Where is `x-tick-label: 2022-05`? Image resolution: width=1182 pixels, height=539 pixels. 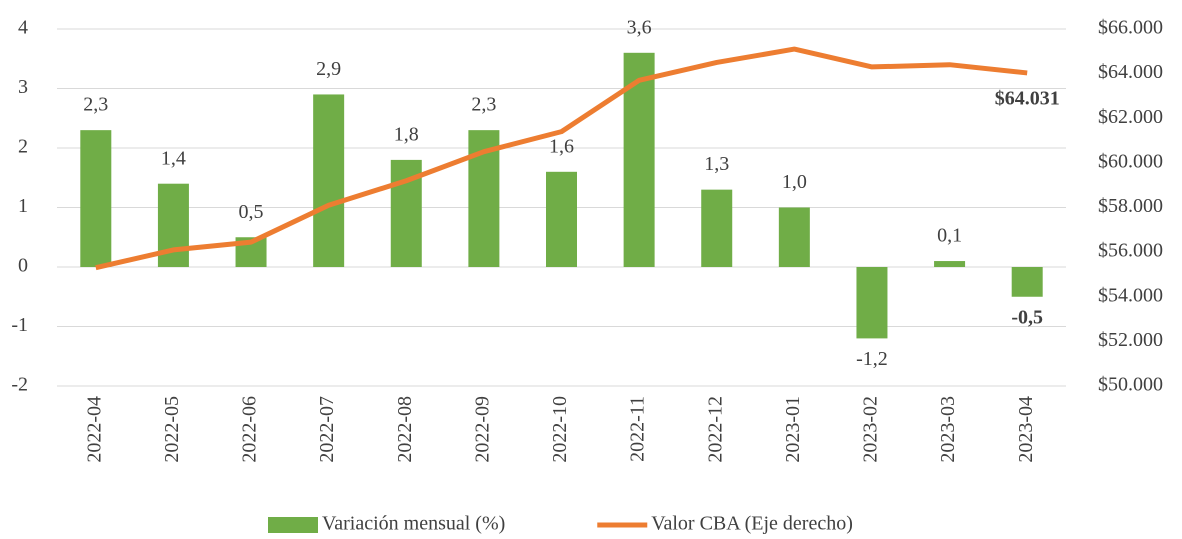 x-tick-label: 2022-05 is located at coordinates (172, 429).